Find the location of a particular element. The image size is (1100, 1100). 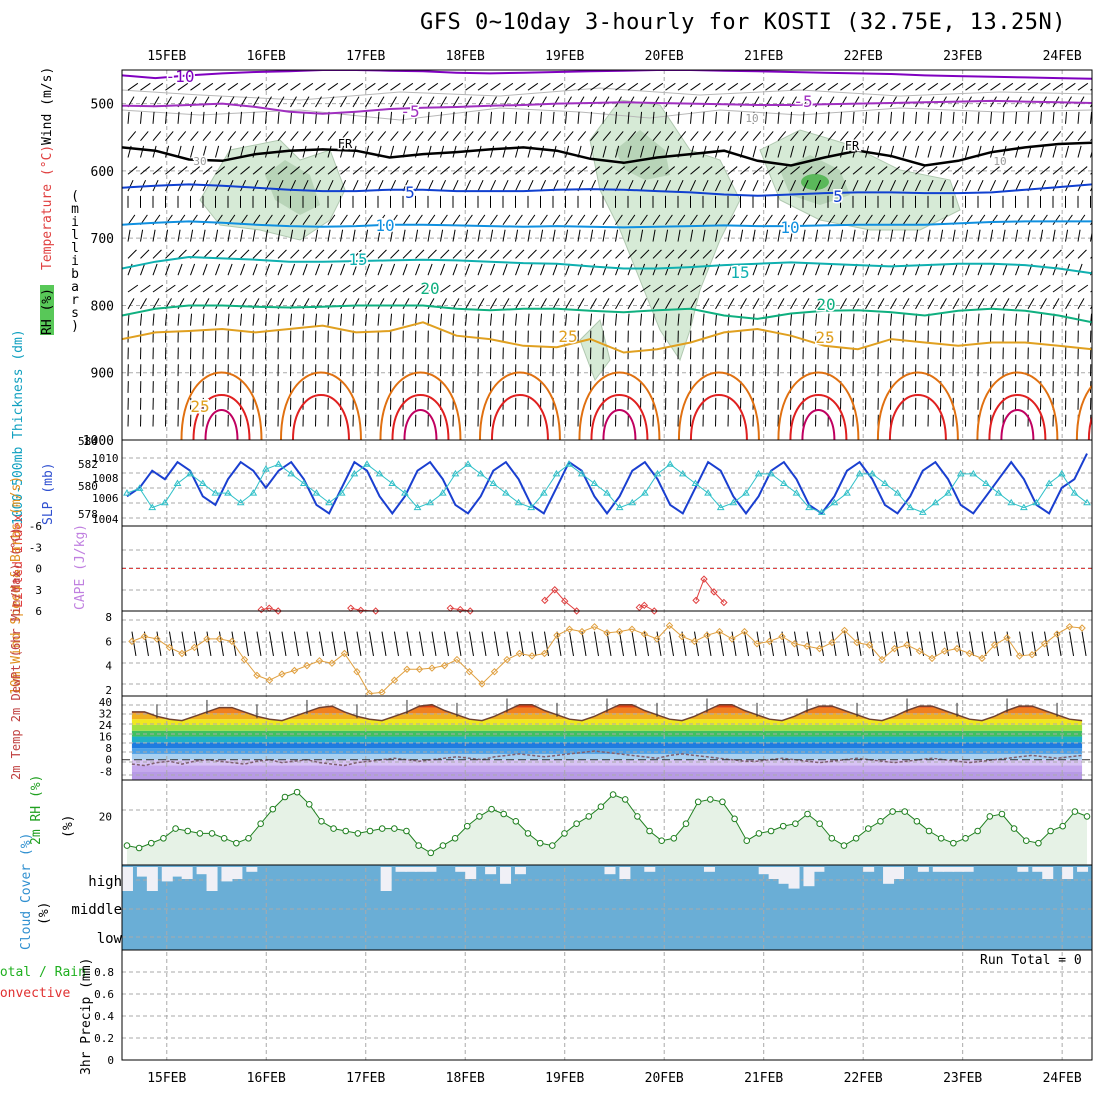

date-label-bottom: 17FEB is located at coordinates (365, 1078).